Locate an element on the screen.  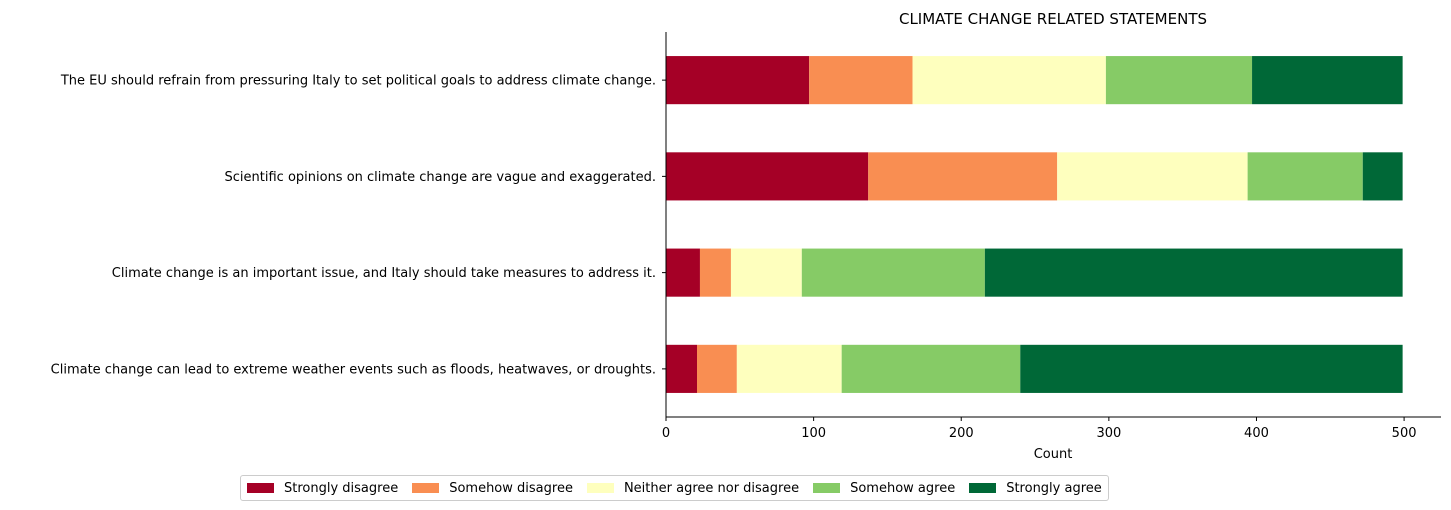
x-tick-label: 100 is located at coordinates (813, 433).